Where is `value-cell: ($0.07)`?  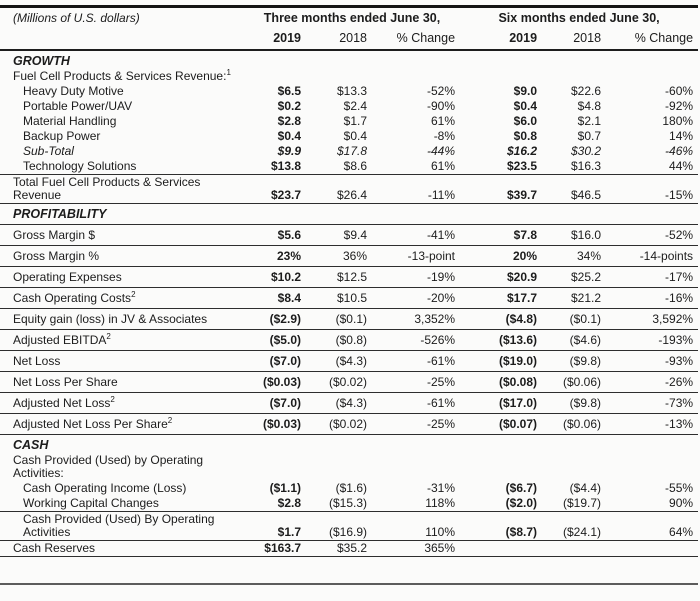
value-cell: ($0.07) is located at coordinates (501, 424).